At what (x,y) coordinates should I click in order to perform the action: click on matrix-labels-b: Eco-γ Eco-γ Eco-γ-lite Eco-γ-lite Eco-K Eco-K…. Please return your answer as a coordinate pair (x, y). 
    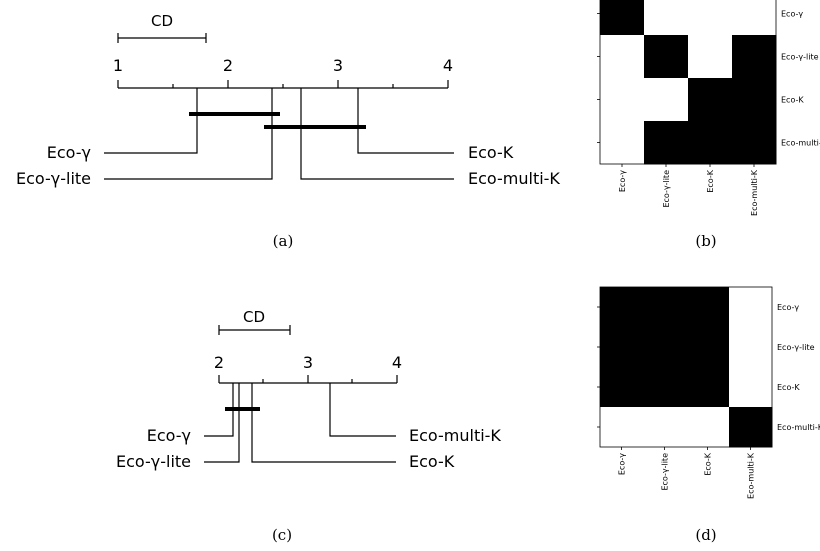
    Looking at the image, I should click on (708, 113).